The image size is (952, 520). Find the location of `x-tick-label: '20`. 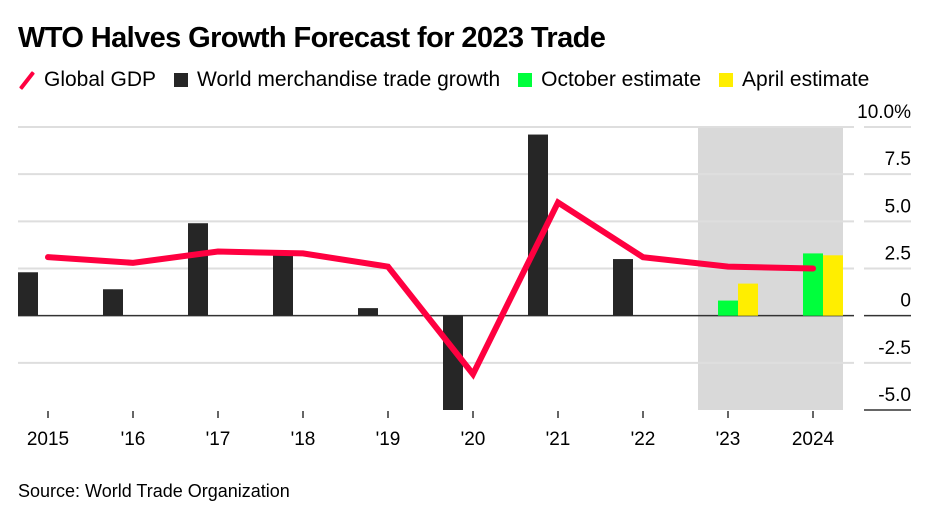

x-tick-label: '20 is located at coordinates (473, 439).